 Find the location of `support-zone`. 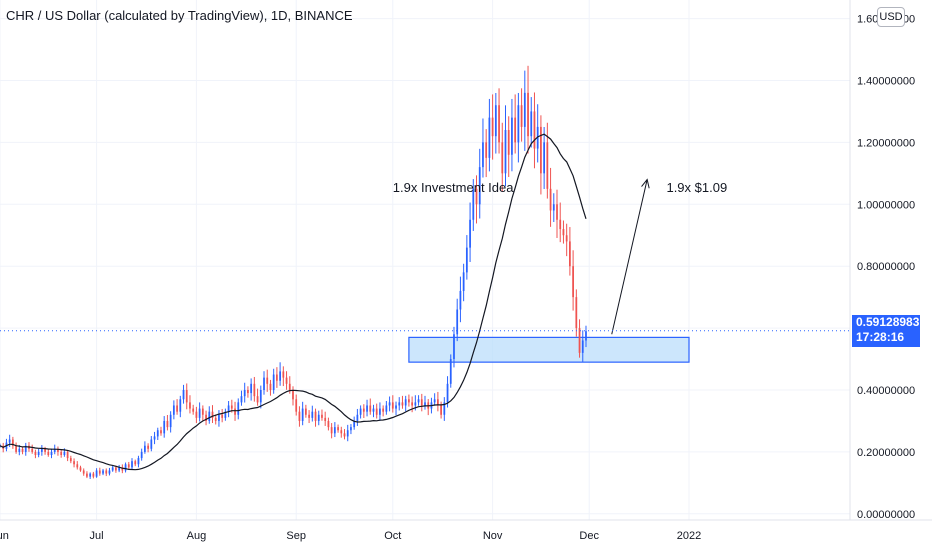

support-zone is located at coordinates (549, 349).